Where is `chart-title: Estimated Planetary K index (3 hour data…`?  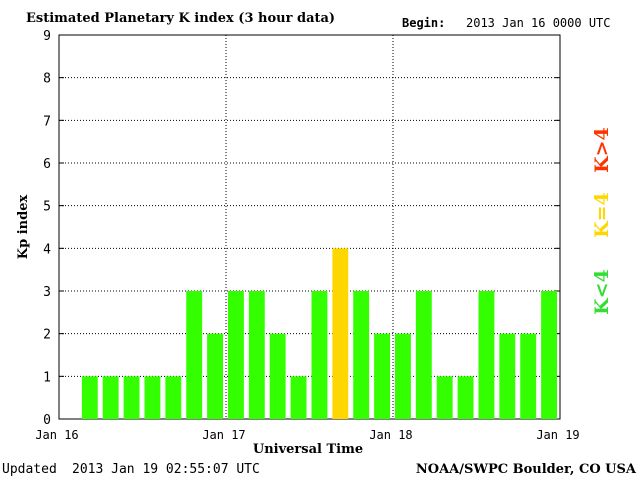 chart-title: Estimated Planetary K index (3 hour data… is located at coordinates (180, 18).